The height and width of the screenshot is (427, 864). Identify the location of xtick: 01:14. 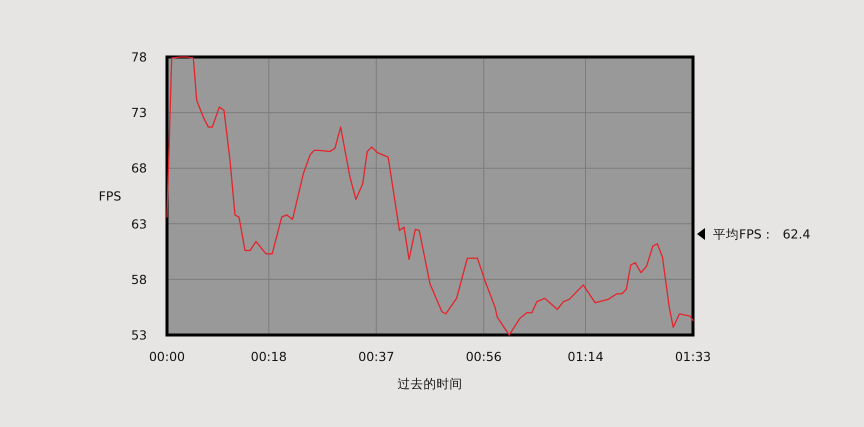
(586, 356).